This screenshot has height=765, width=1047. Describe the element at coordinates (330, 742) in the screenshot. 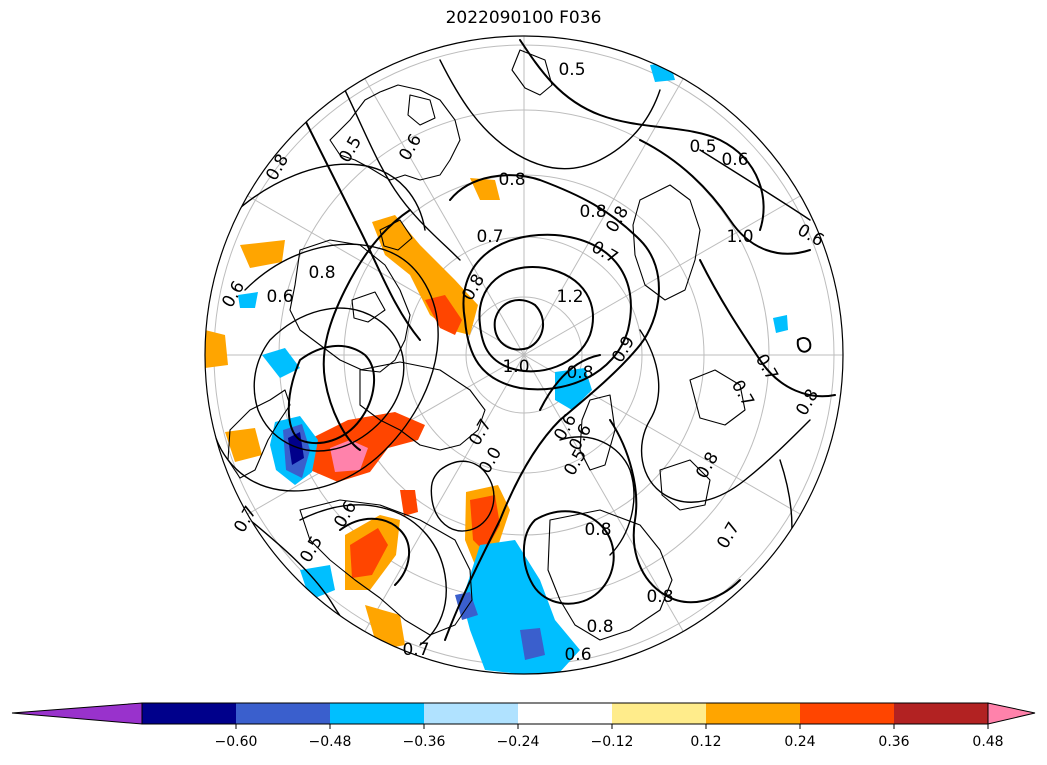

I see `colorbar-tick-label: −0.48` at that location.